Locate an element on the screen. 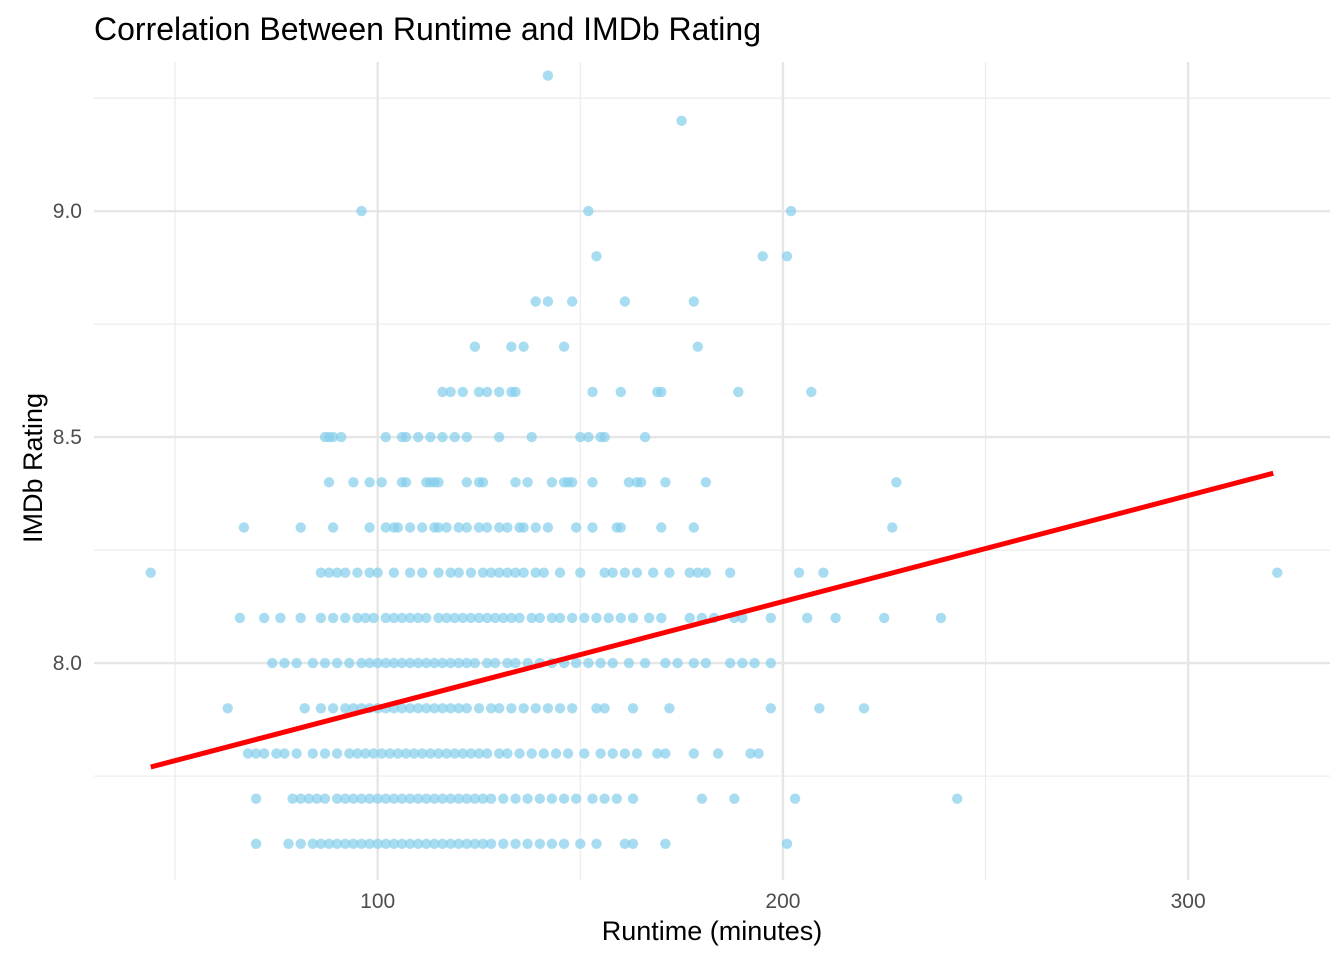 This screenshot has height=960, width=1344. y-axis-title: IMDb Rating is located at coordinates (33, 468).